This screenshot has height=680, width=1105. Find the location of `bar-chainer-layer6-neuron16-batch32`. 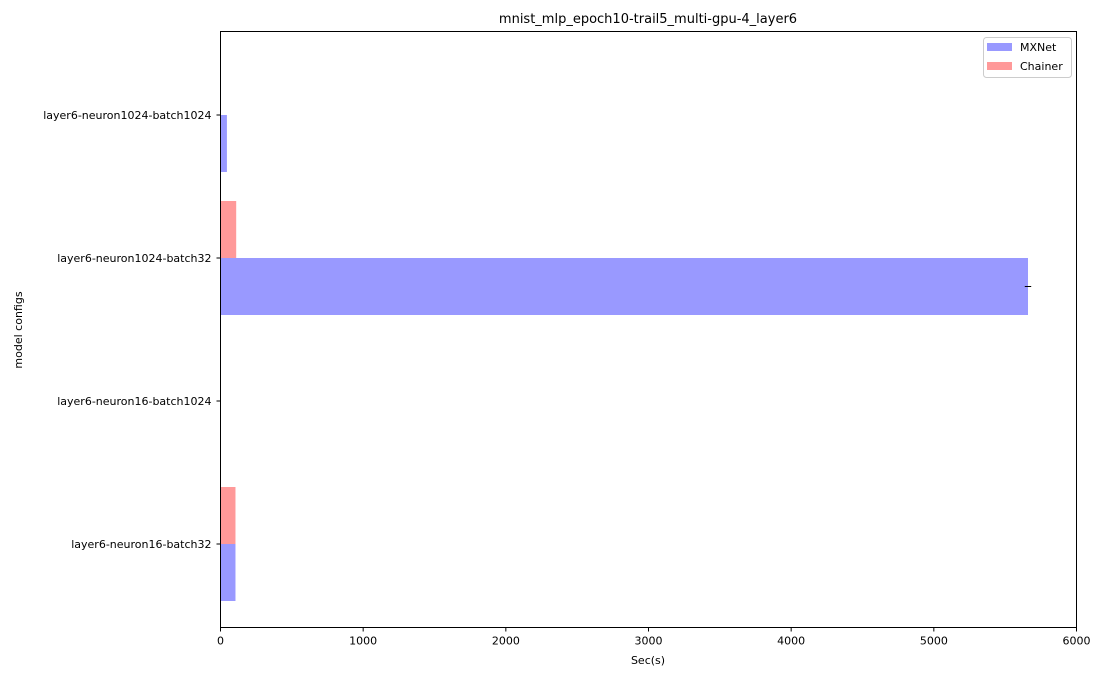

bar-chainer-layer6-neuron16-batch32 is located at coordinates (228, 515).